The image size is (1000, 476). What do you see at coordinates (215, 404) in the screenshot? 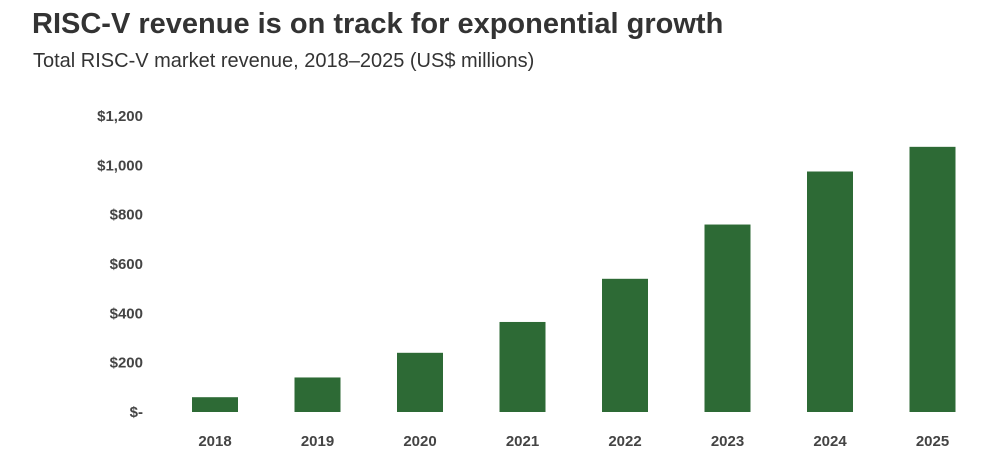
I see `bar-2018` at bounding box center [215, 404].